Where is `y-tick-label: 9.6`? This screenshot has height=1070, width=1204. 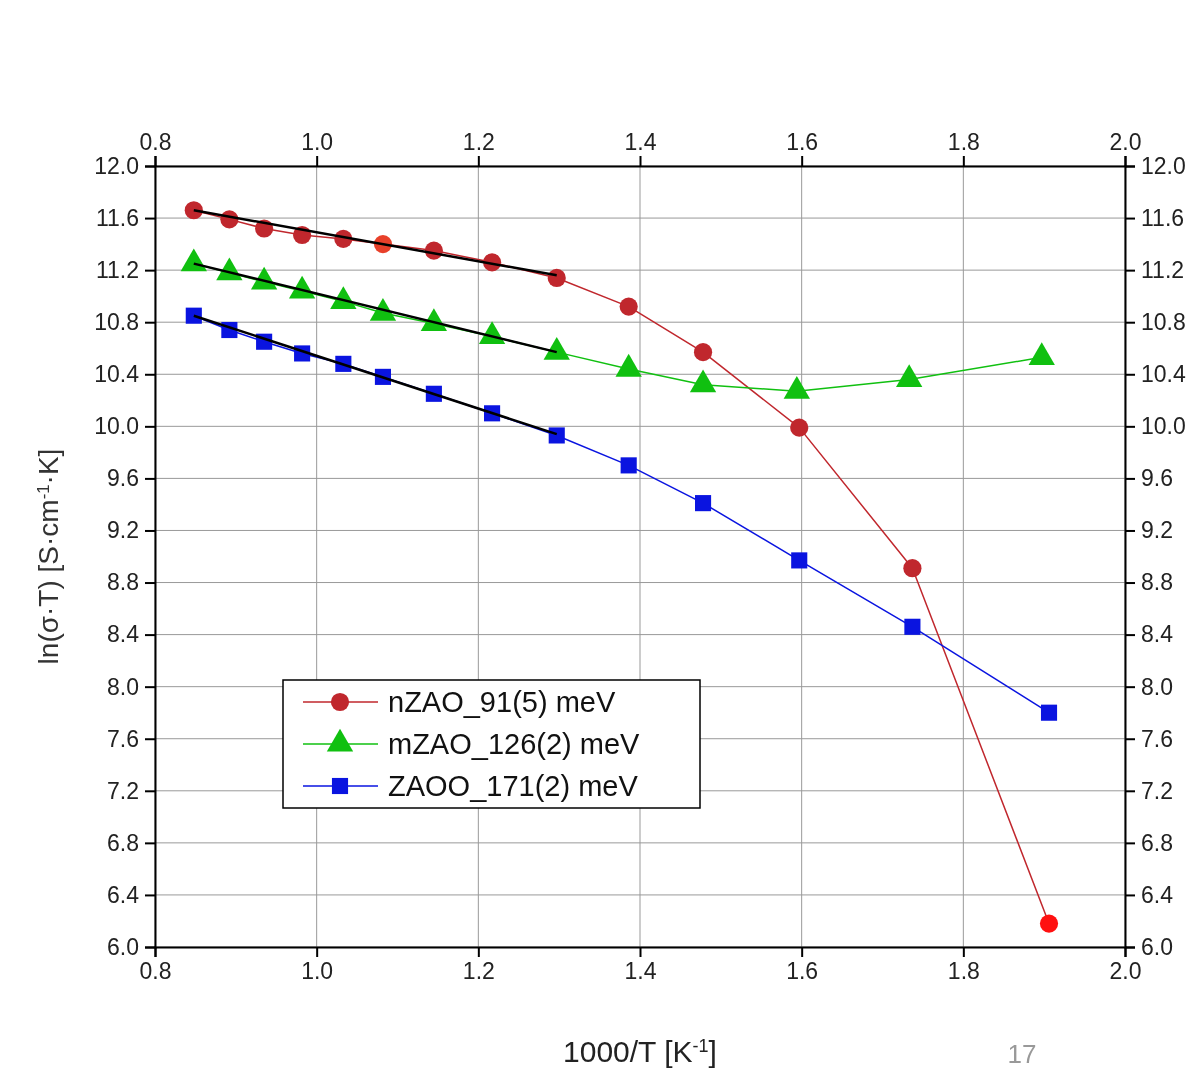 y-tick-label: 9.6 is located at coordinates (123, 478).